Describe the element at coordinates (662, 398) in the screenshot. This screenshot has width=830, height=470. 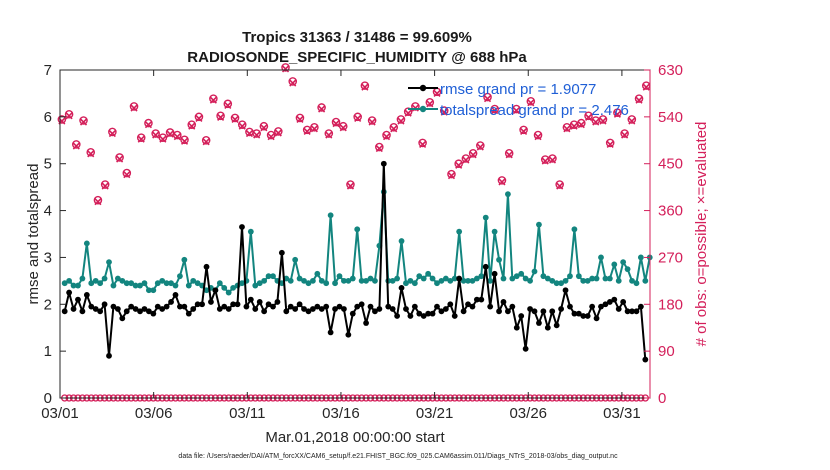
I see `y-right-tick-label: 0` at that location.